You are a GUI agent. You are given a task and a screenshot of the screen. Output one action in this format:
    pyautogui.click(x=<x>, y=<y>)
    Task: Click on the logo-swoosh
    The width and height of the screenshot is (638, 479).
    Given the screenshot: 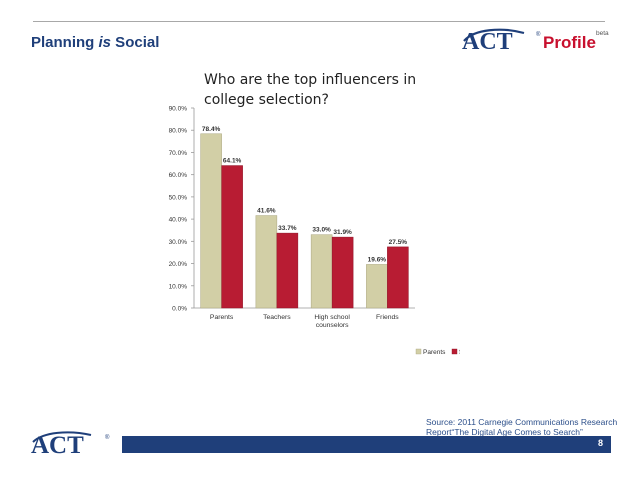 What is the action you would take?
    pyautogui.click(x=494, y=35)
    